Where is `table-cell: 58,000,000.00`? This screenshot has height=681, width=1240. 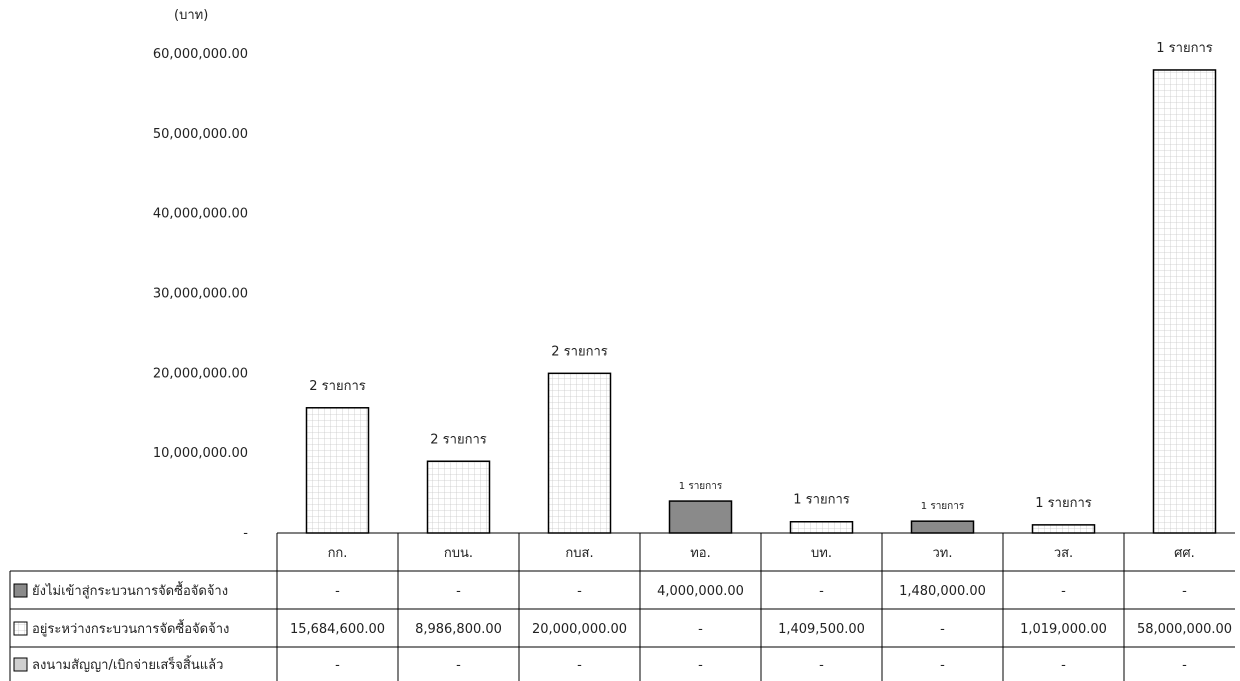
table-cell: 58,000,000.00 is located at coordinates (1184, 629).